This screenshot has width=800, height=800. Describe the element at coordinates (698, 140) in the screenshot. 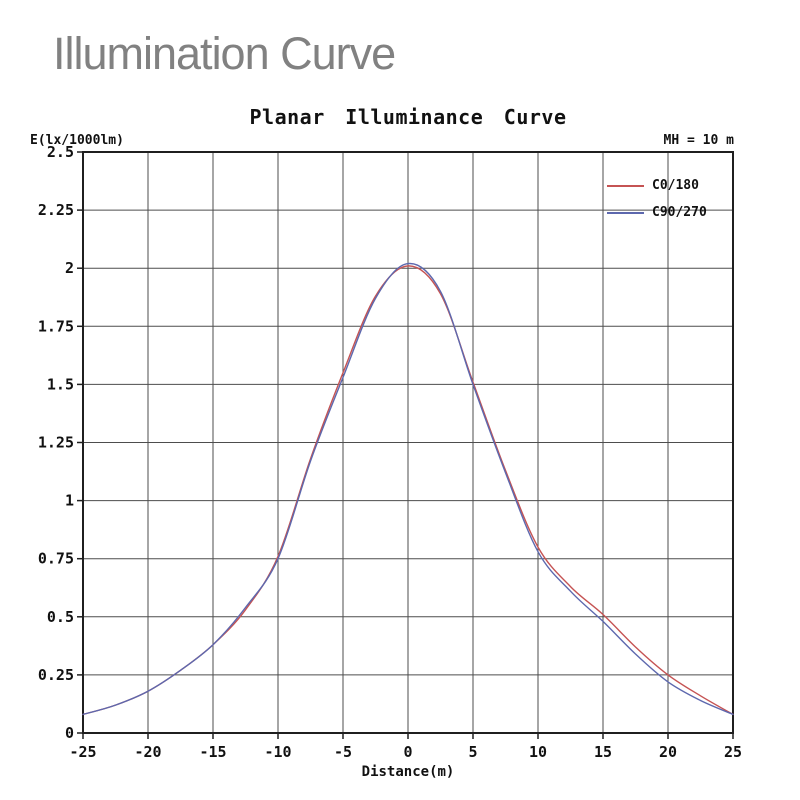

I see `mounting-height-label: MH = 10 m` at that location.